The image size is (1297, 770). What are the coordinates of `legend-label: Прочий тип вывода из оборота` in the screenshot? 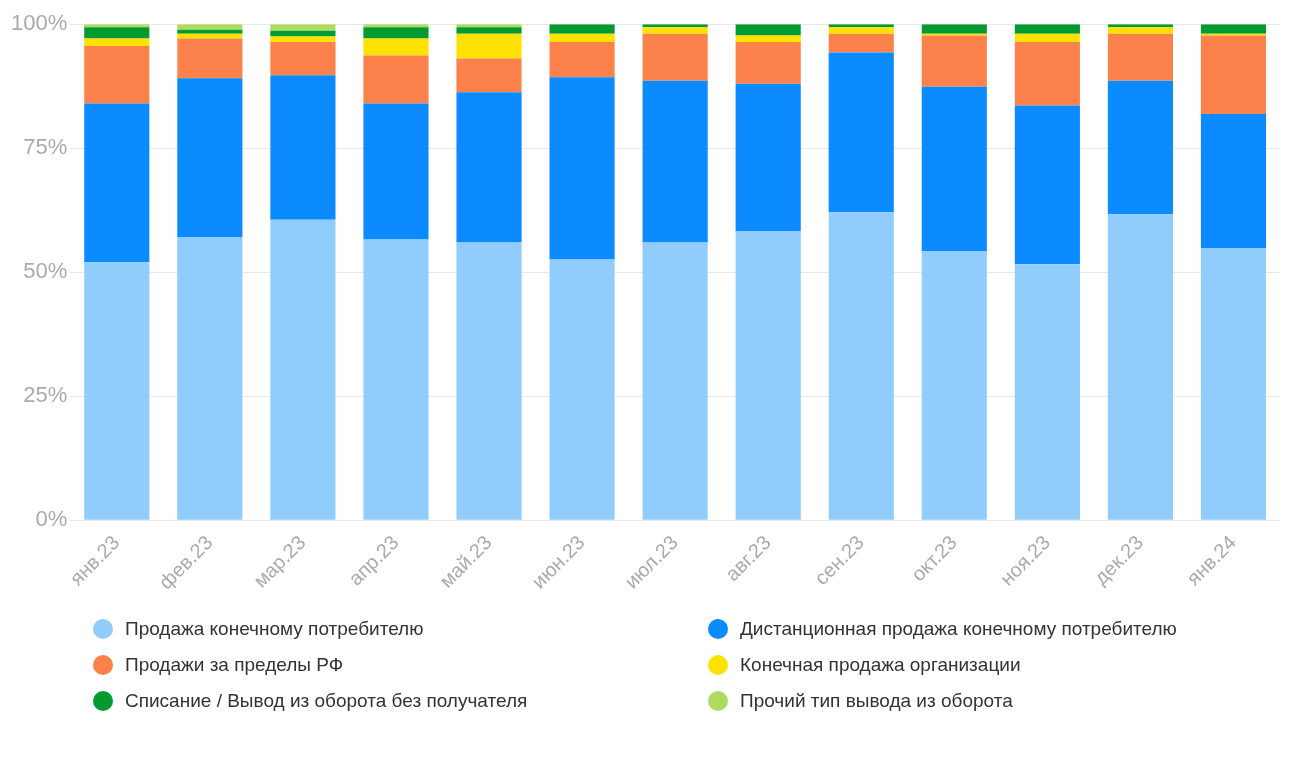 It's located at (876, 701).